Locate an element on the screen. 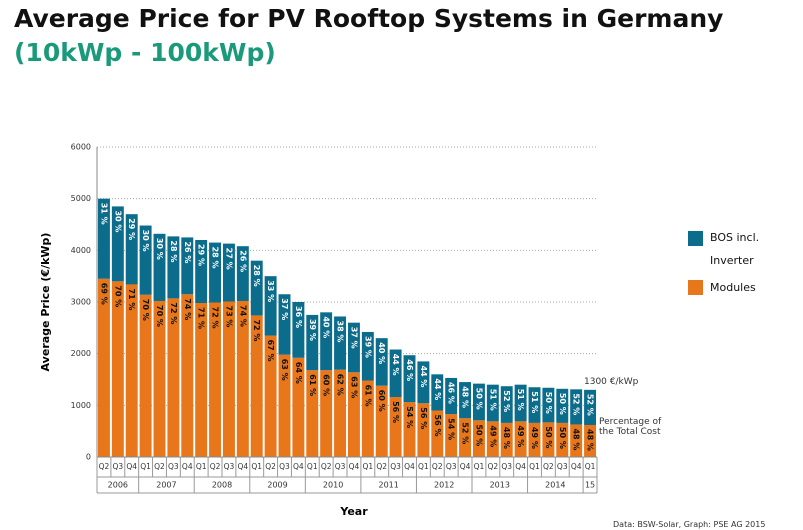 The height and width of the screenshot is (530, 803). share-label: 69 % is located at coordinates (103, 294).